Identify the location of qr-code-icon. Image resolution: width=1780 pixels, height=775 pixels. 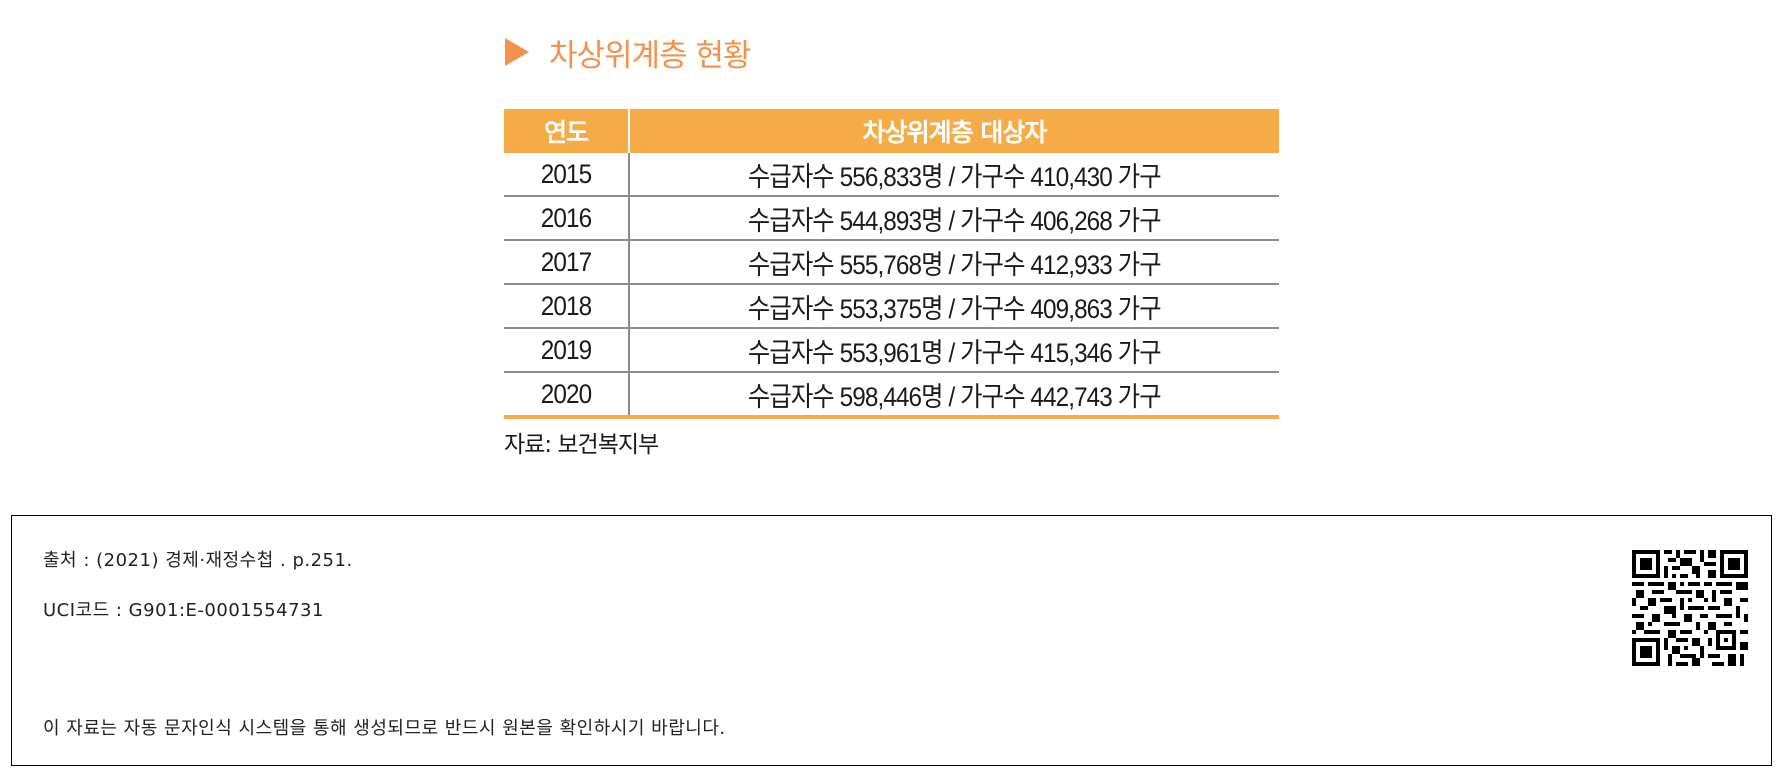
(1690, 608).